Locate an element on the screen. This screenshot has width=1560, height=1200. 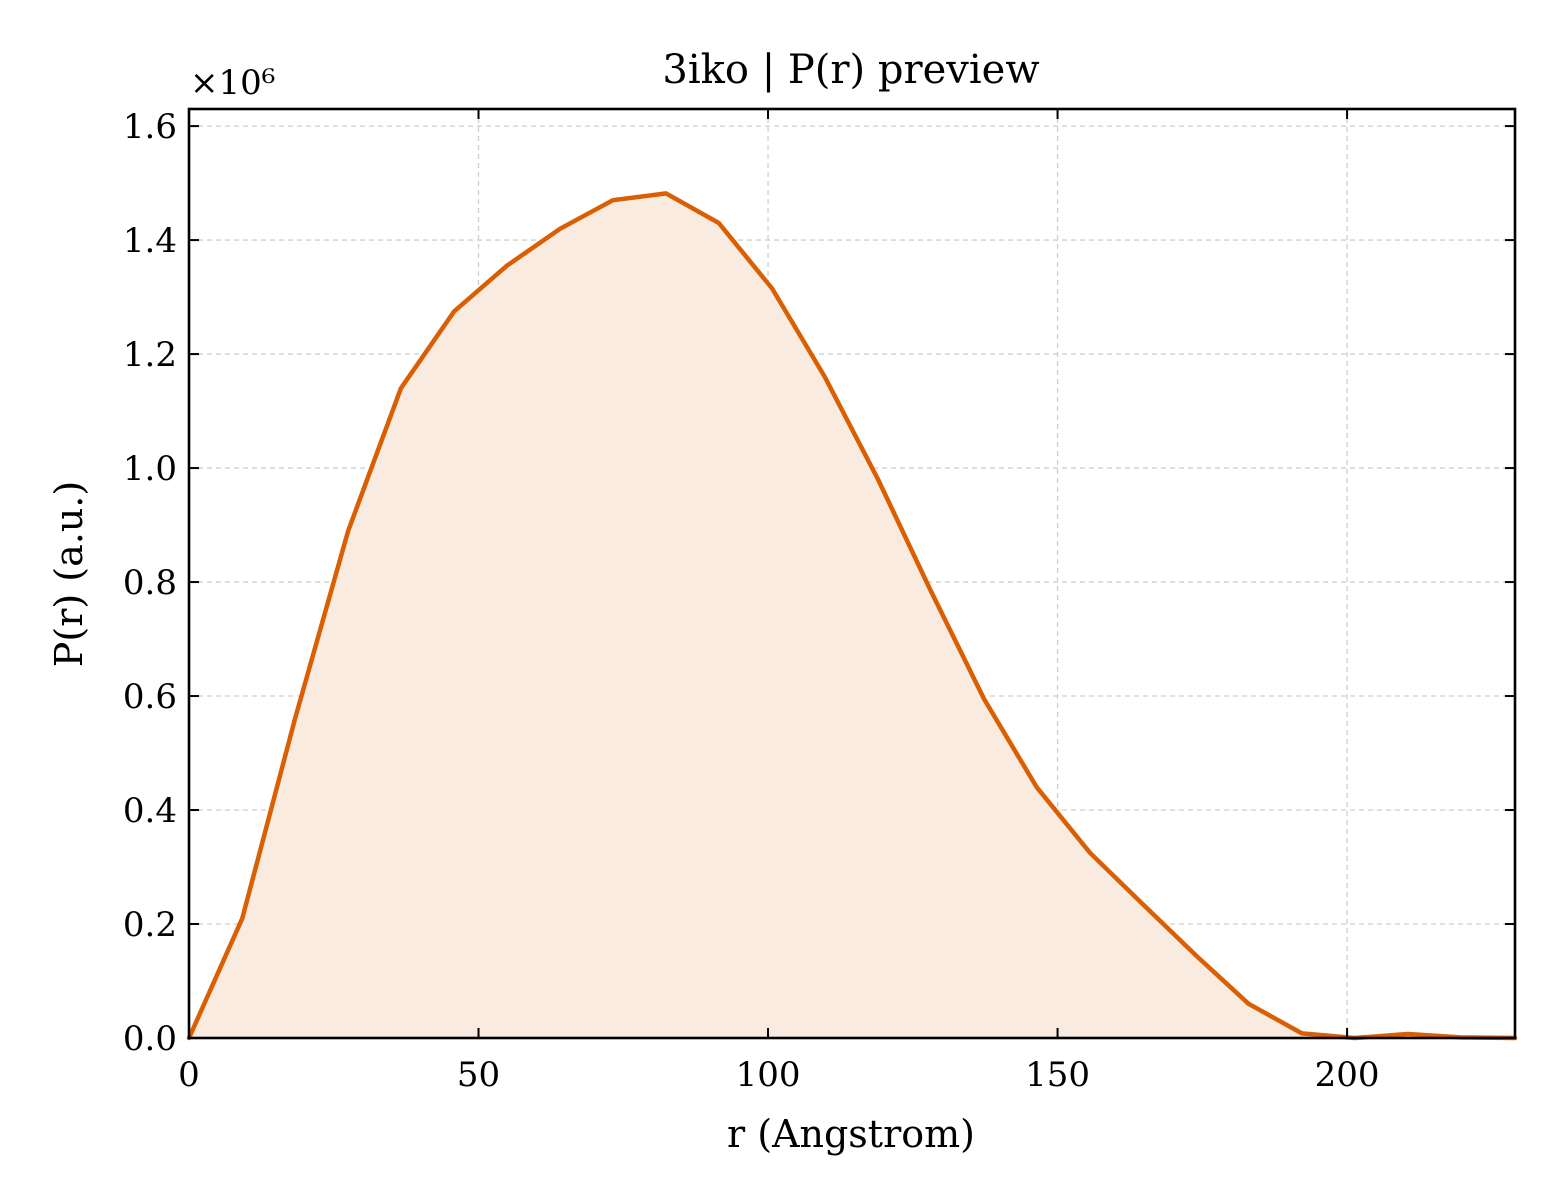
x-tick-label: 50 is located at coordinates (478, 1075).